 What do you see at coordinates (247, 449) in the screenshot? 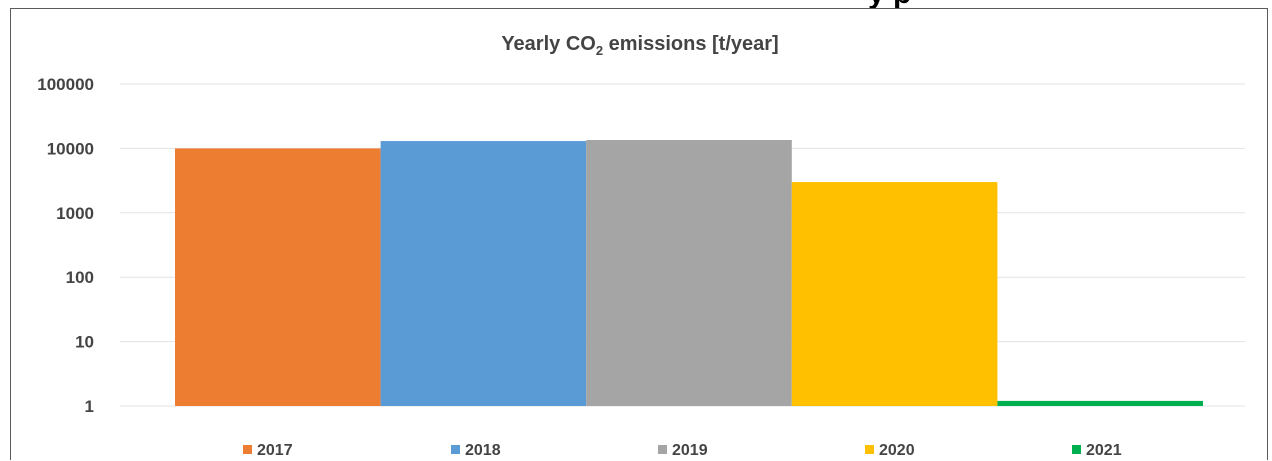
I see `legend-swatch-2017` at bounding box center [247, 449].